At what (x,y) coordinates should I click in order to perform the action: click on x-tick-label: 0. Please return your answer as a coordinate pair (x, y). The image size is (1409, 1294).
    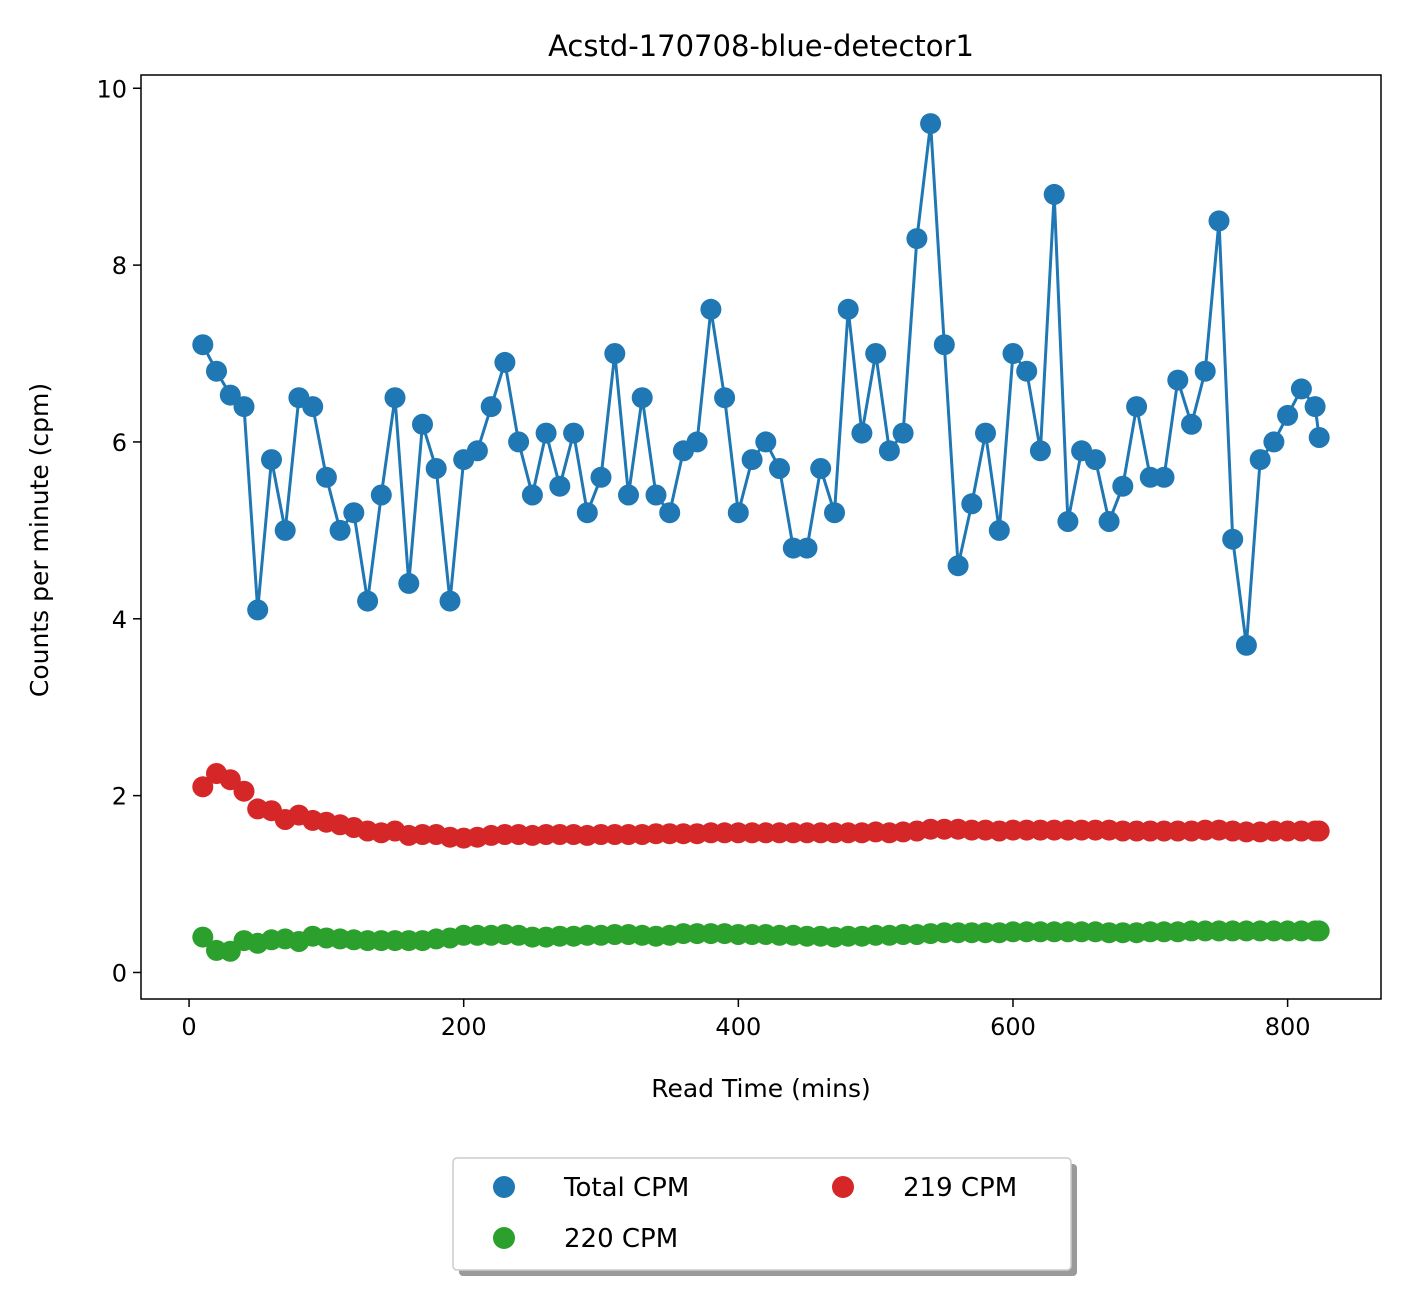
    Looking at the image, I should click on (188, 1027).